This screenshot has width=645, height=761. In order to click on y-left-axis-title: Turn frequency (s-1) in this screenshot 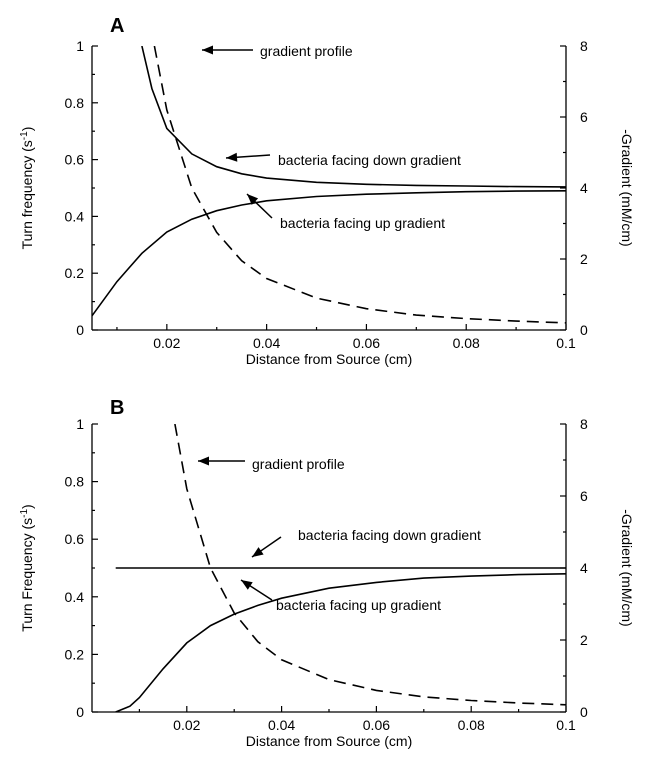, I will do `click(27, 188)`.